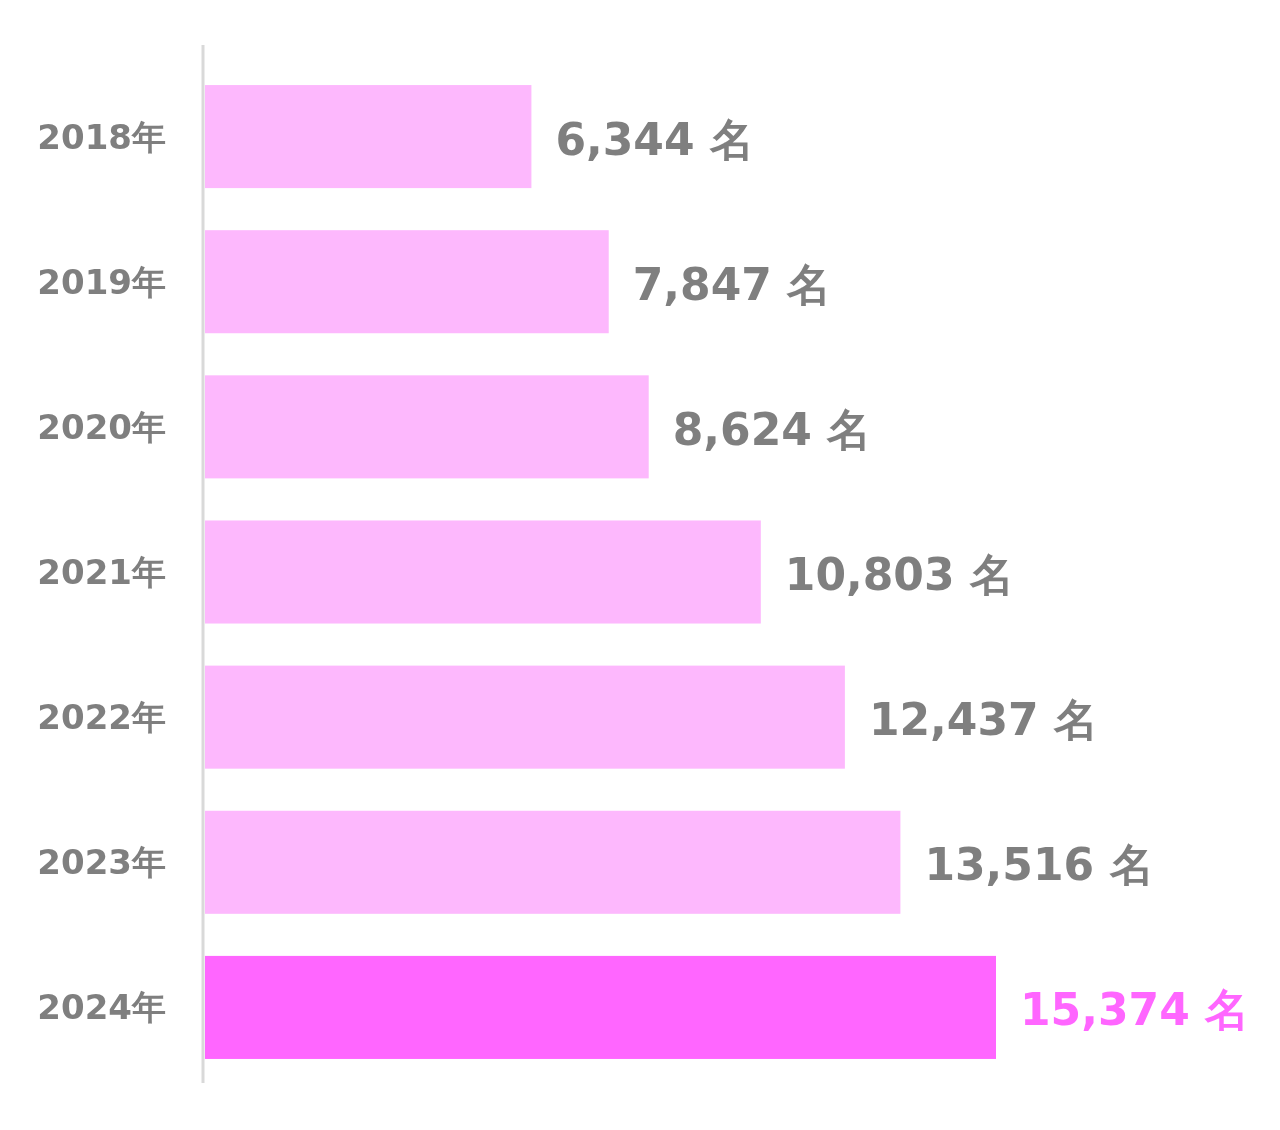  What do you see at coordinates (101, 281) in the screenshot?
I see `category-label: 2019年` at bounding box center [101, 281].